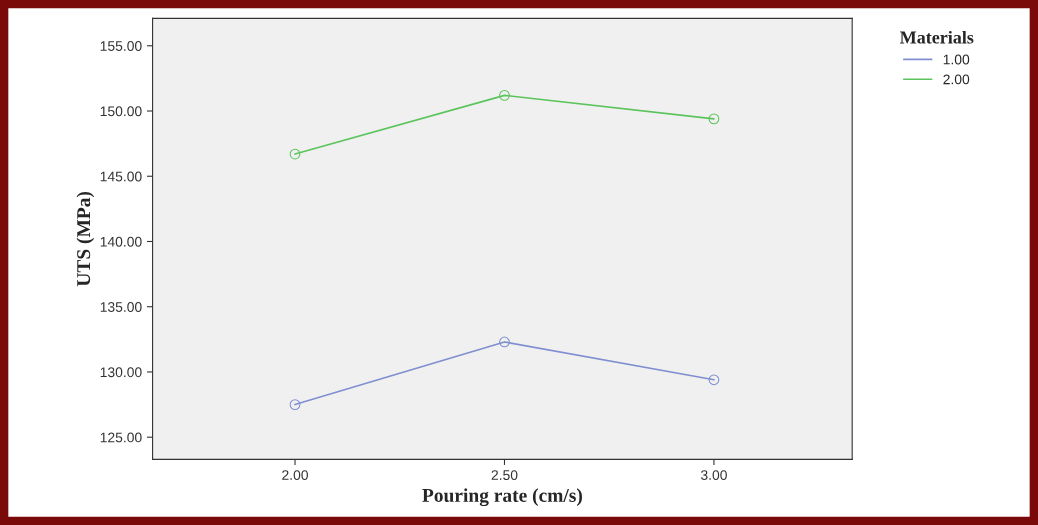 The image size is (1038, 525). What do you see at coordinates (956, 79) in the screenshot?
I see `legend-label: 2.00` at bounding box center [956, 79].